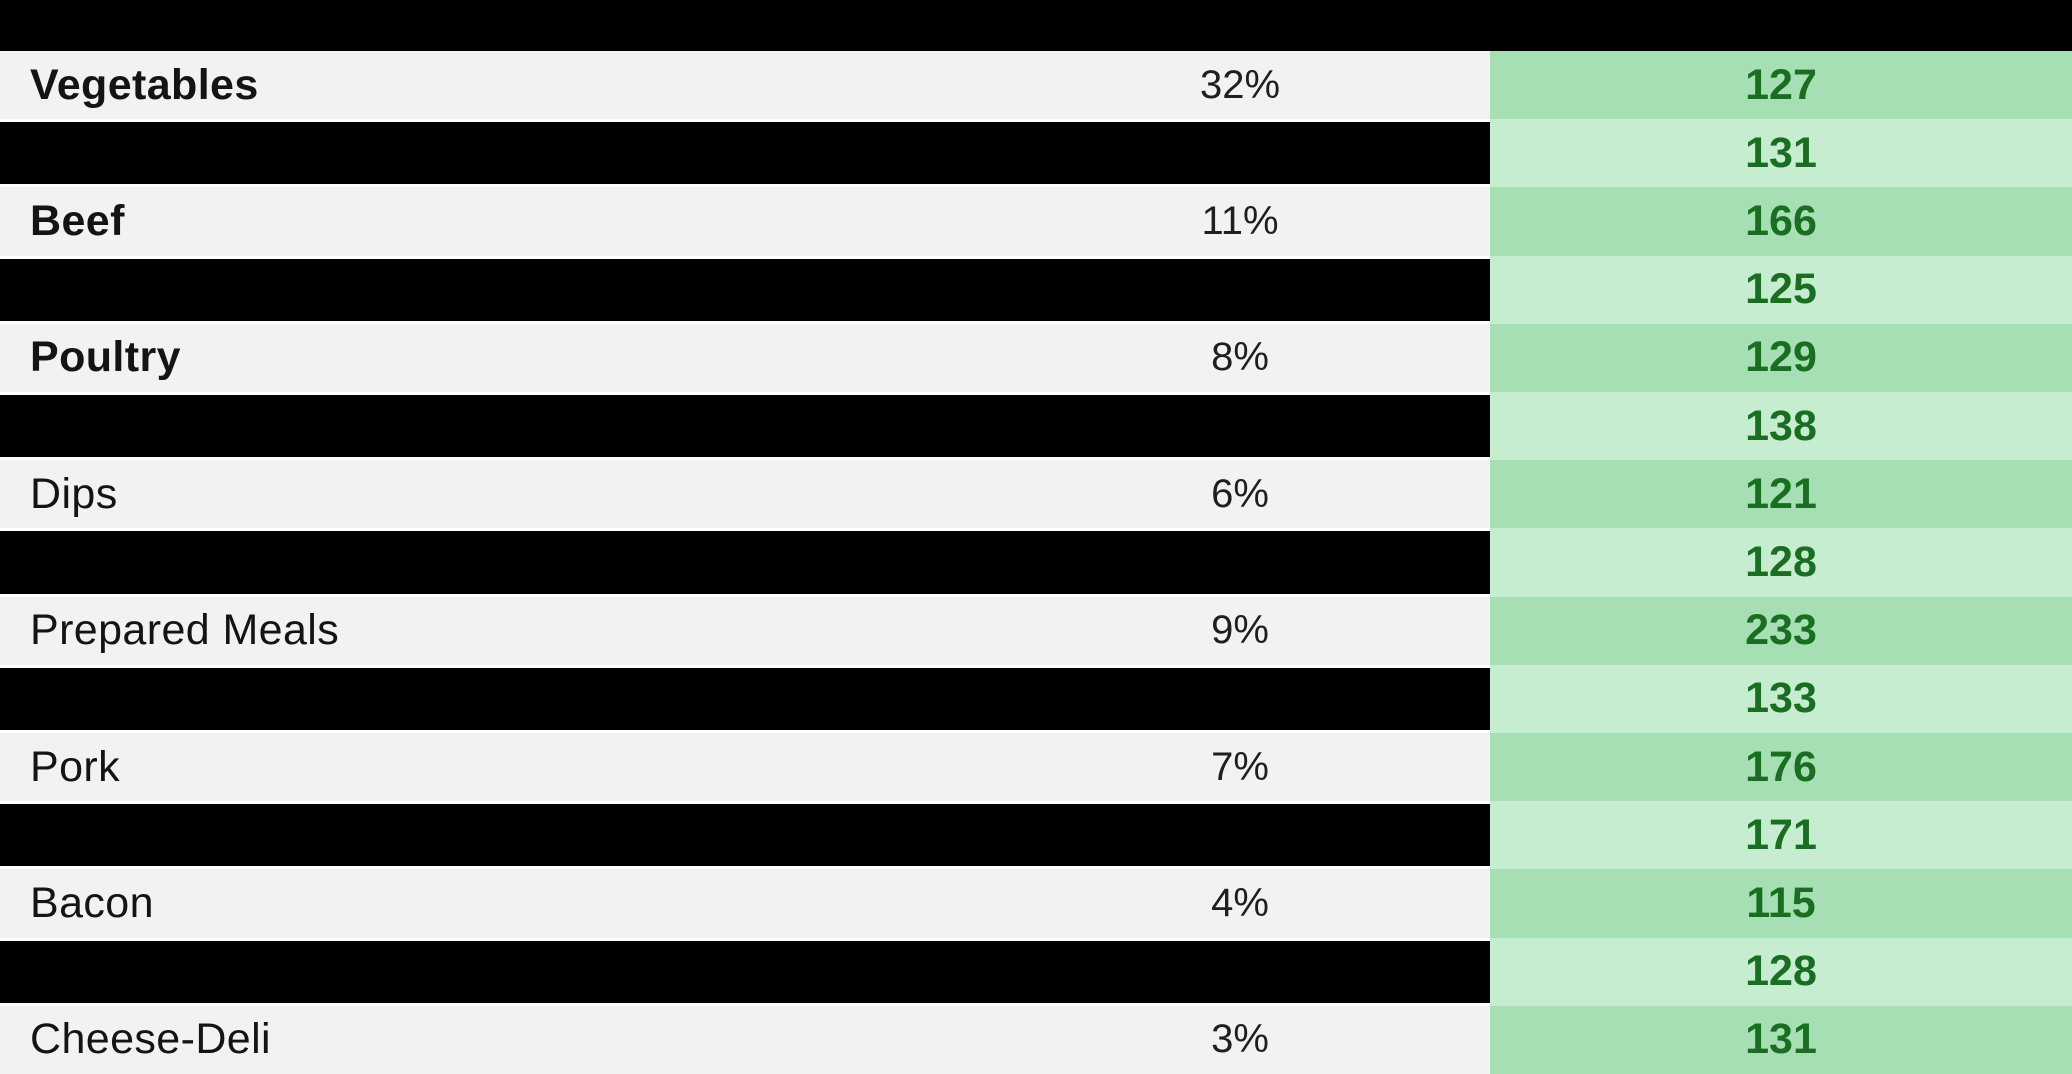  What do you see at coordinates (745, 903) in the screenshot?
I see `category-cell: Bacon 4%` at bounding box center [745, 903].